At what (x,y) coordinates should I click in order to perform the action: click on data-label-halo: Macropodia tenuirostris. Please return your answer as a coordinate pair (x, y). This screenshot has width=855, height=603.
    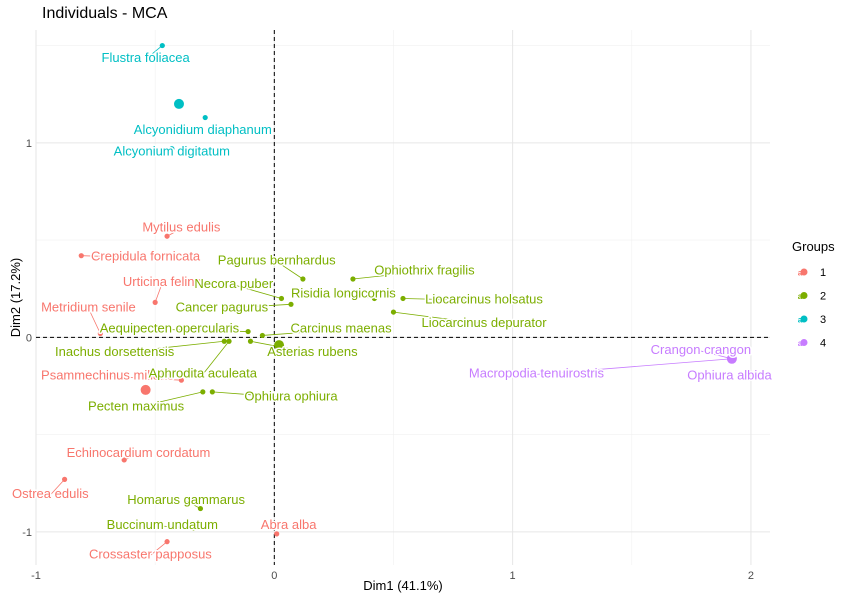
    Looking at the image, I should click on (537, 372).